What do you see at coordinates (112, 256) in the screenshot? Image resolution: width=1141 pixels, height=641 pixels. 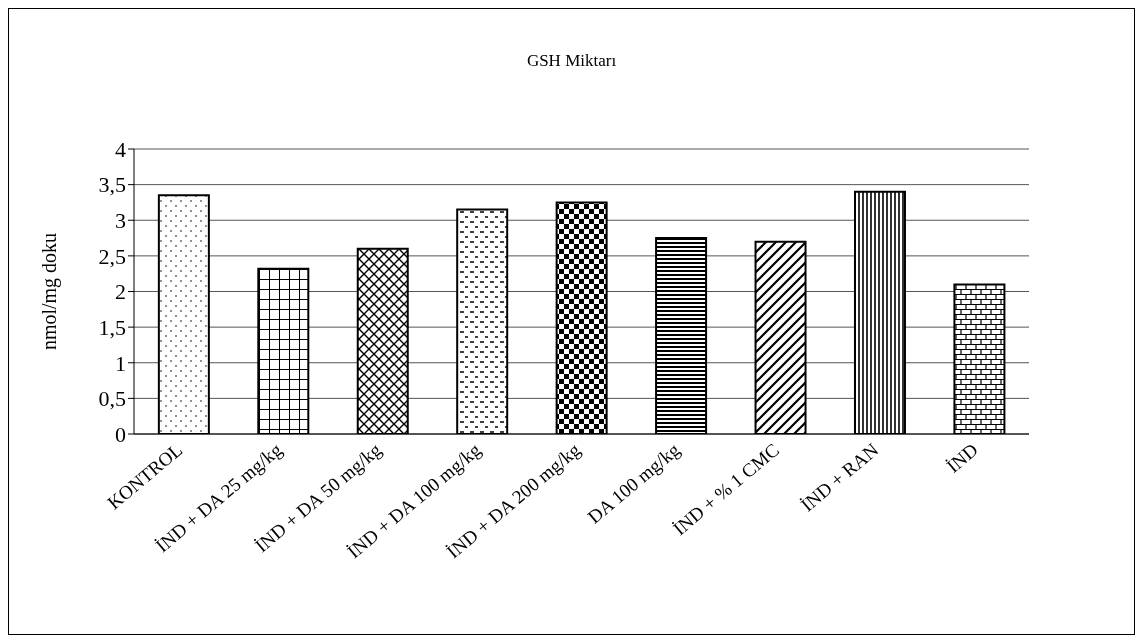 I see `y-tick-label: 2,5` at bounding box center [112, 256].